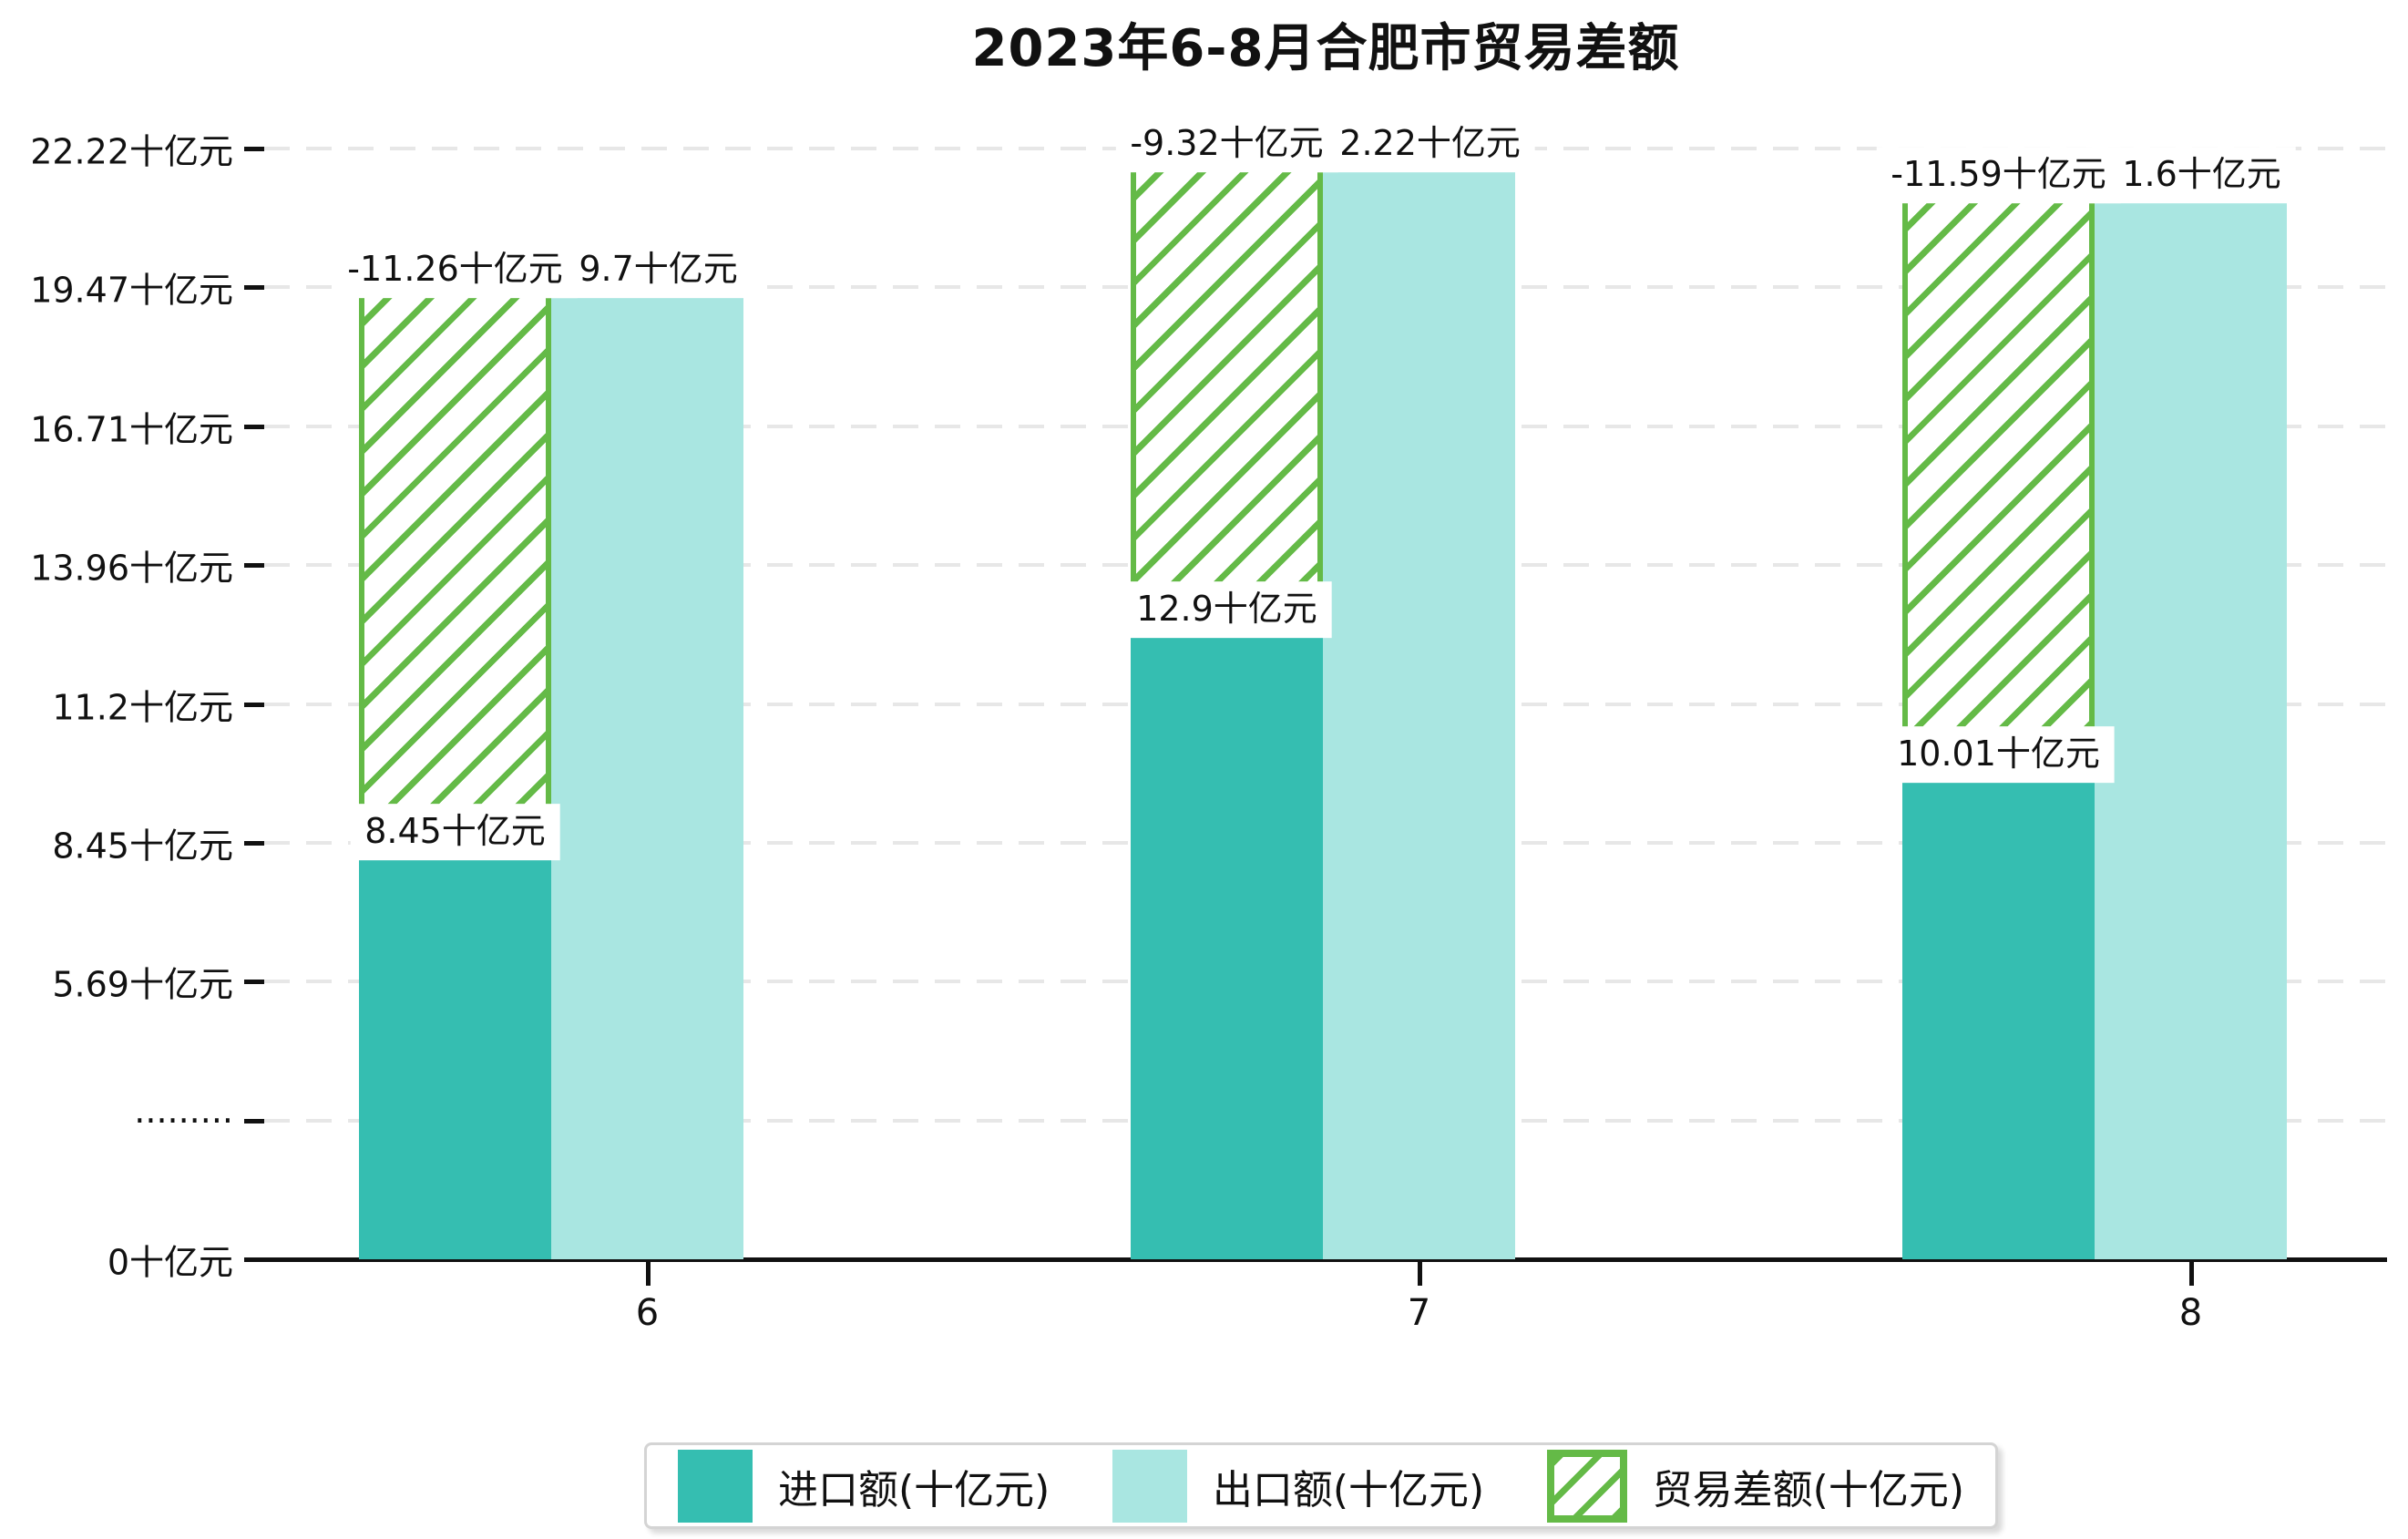 The height and width of the screenshot is (1539, 2408). I want to click on y-tick-label: 22.22十亿元, so click(131, 152).